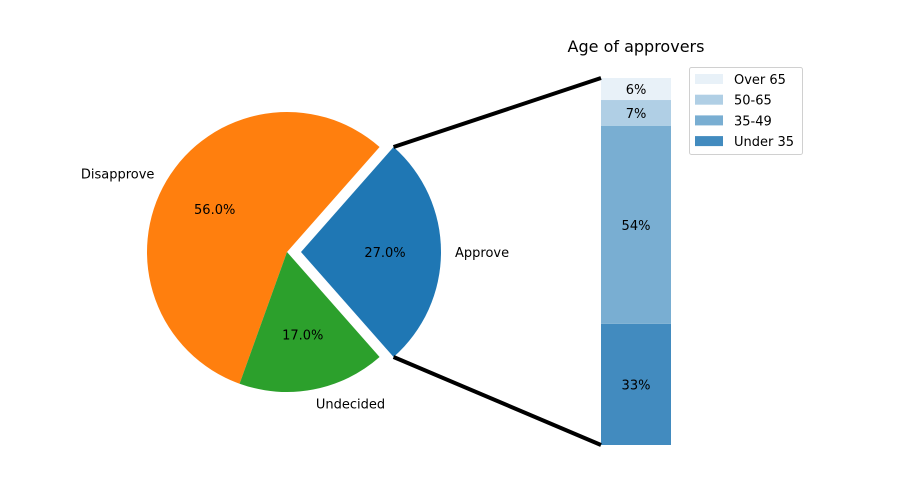 The image size is (900, 504). What do you see at coordinates (482, 253) in the screenshot?
I see `pie-label-approve: Approve` at bounding box center [482, 253].